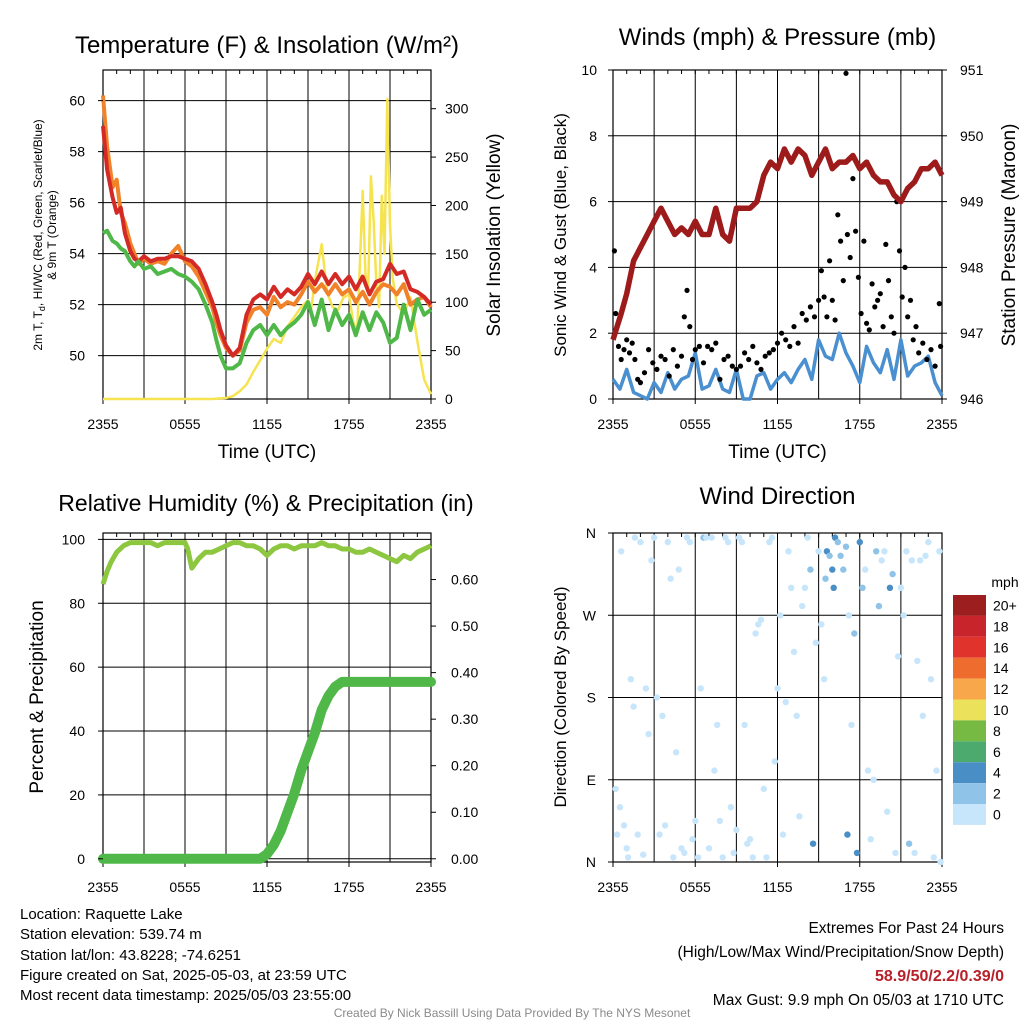 The height and width of the screenshot is (1024, 1024). I want to click on y-tick-label: 8, so click(593, 136).